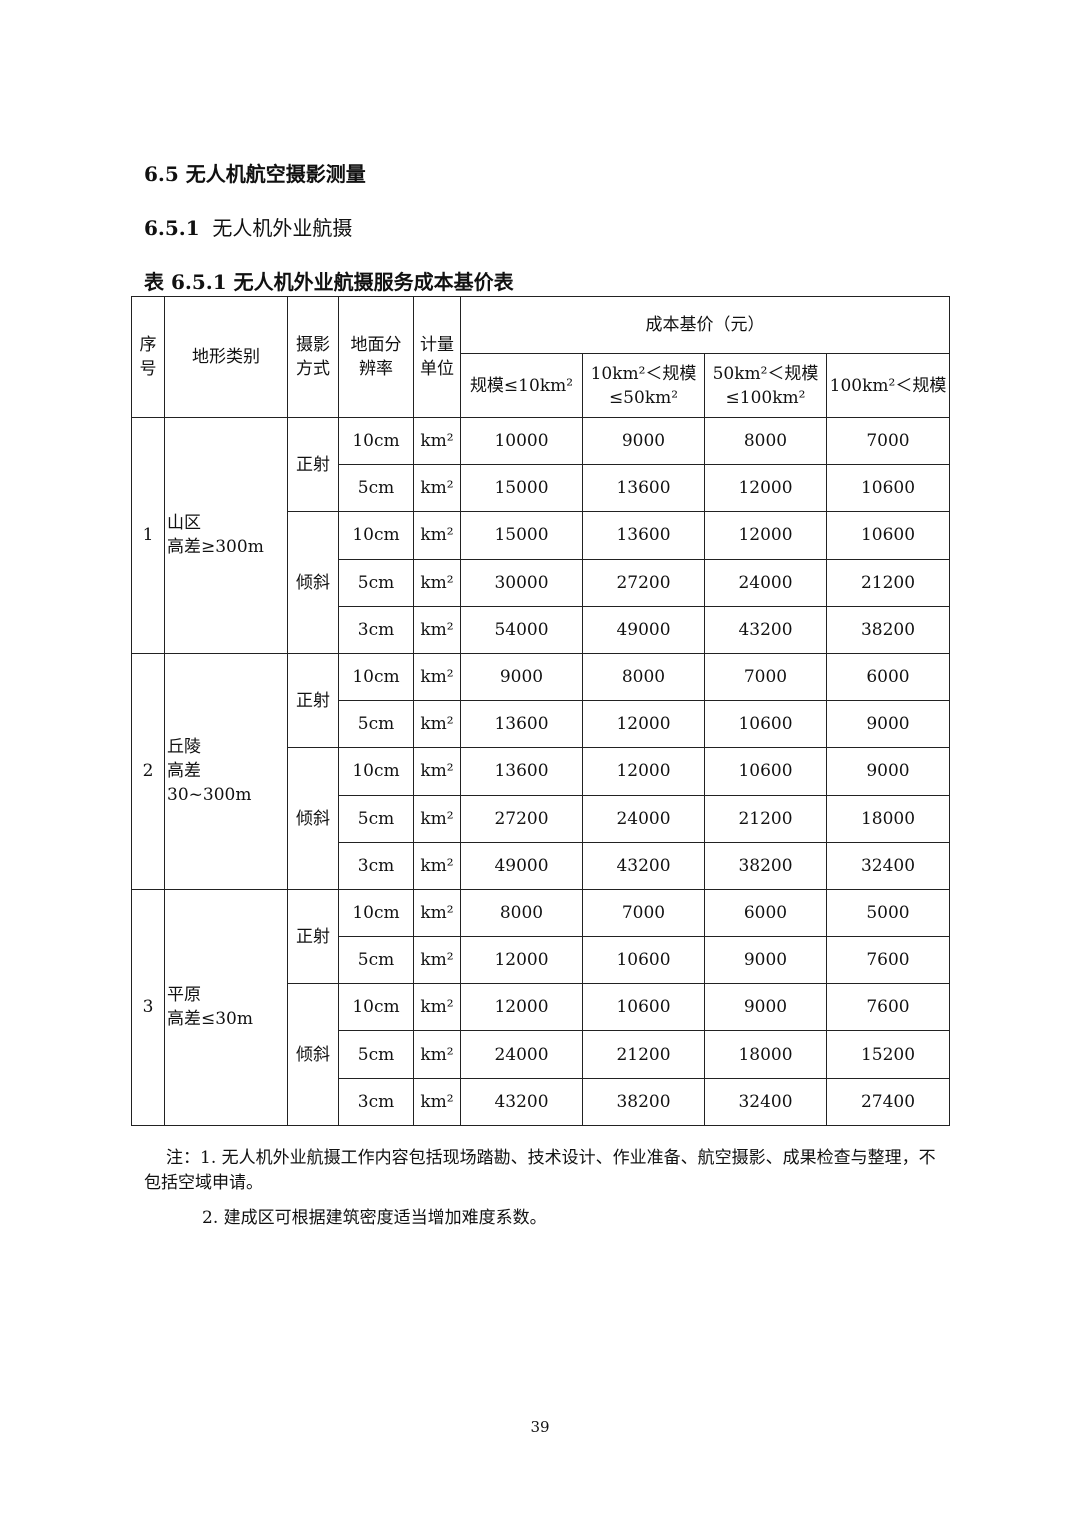  What do you see at coordinates (643, 1101) in the screenshot?
I see `price-cell: 38200` at bounding box center [643, 1101].